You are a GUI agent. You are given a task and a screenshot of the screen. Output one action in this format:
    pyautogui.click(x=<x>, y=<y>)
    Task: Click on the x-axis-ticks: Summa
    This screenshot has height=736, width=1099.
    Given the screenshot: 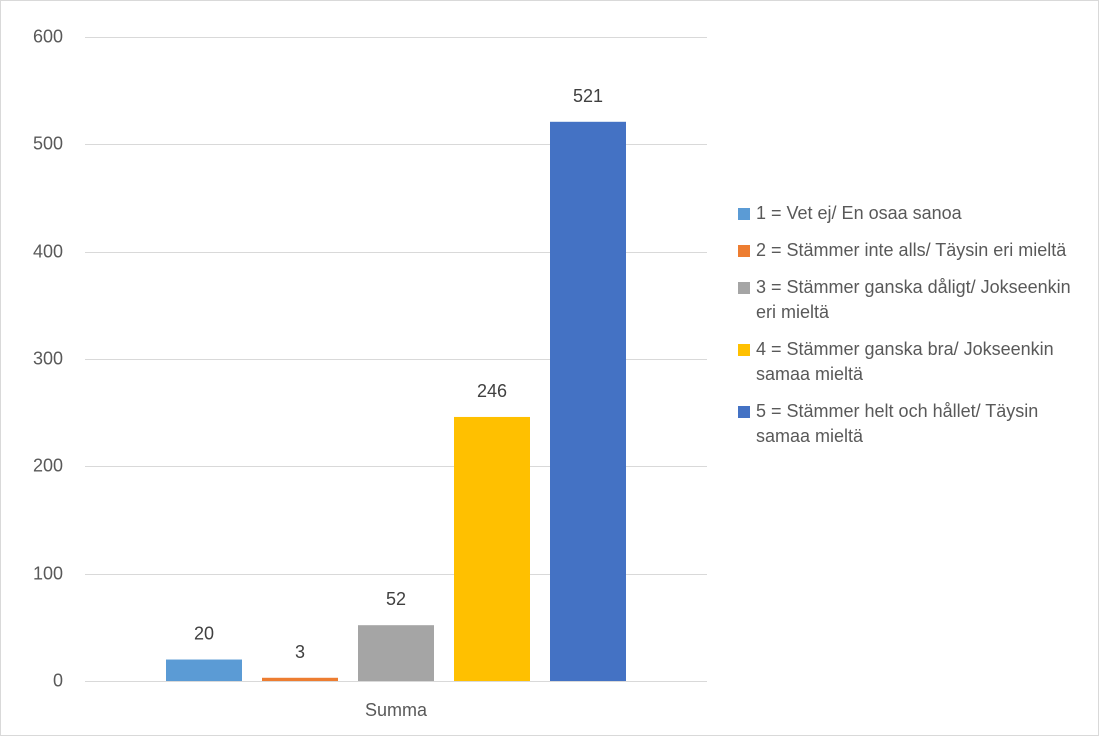 What is the action you would take?
    pyautogui.click(x=396, y=710)
    